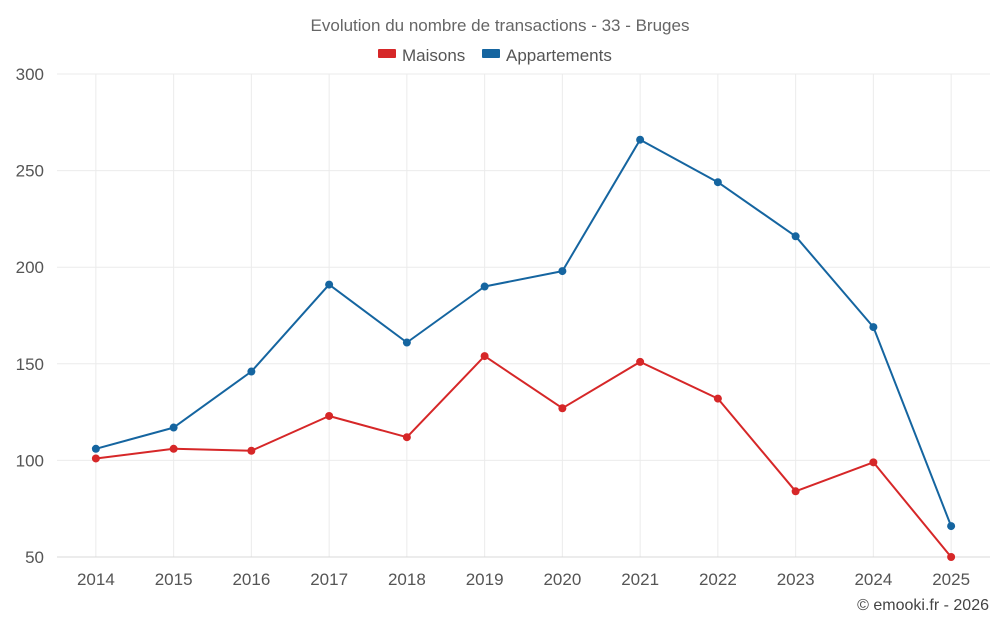  I want to click on x-tick-label: 2023, so click(796, 579).